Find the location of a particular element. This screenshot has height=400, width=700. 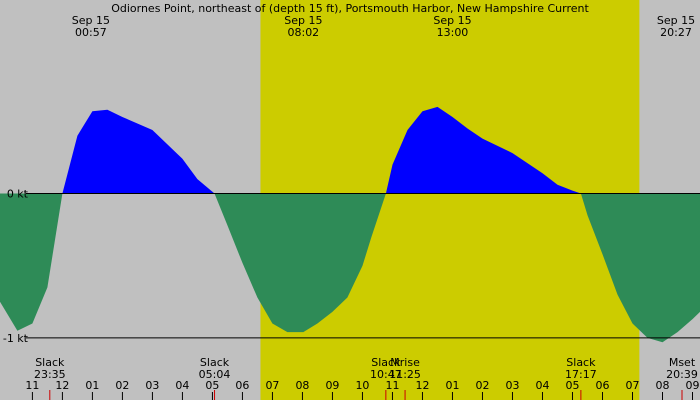

event-name-label-4: Slack is located at coordinates (581, 362).